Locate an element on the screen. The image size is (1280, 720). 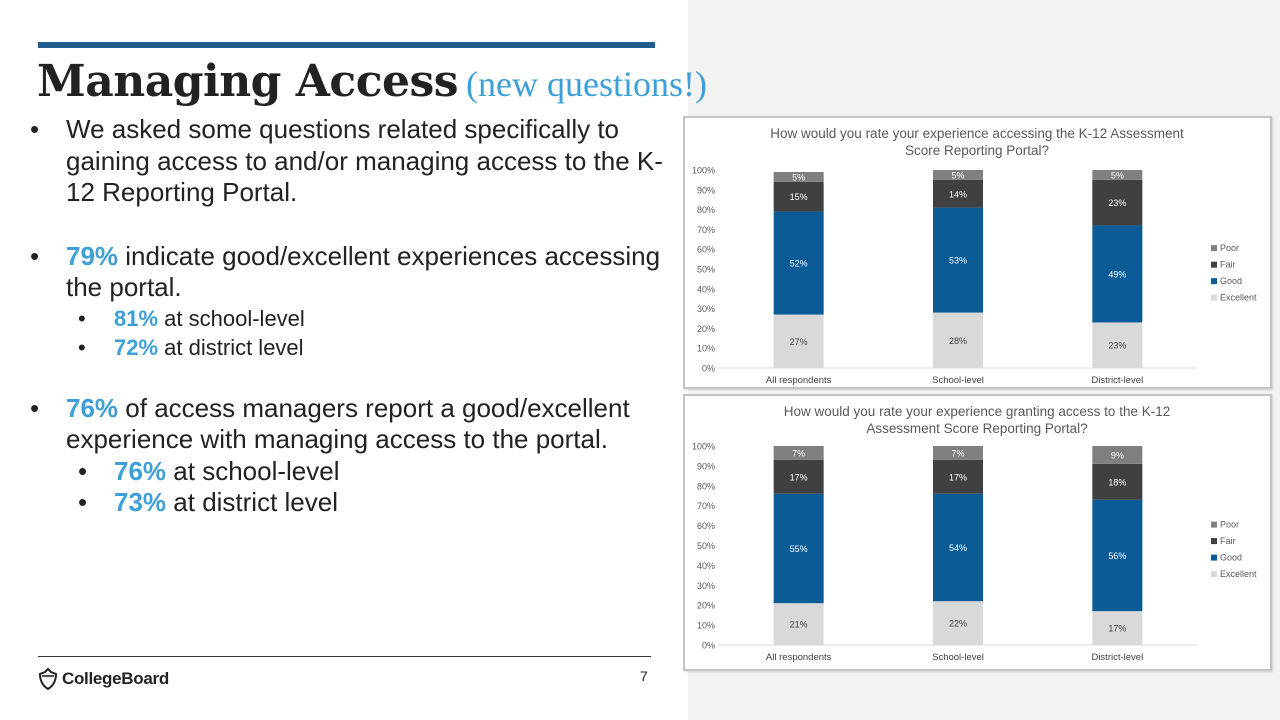
sub-bullet: • 73% at district level is located at coordinates (350, 503).